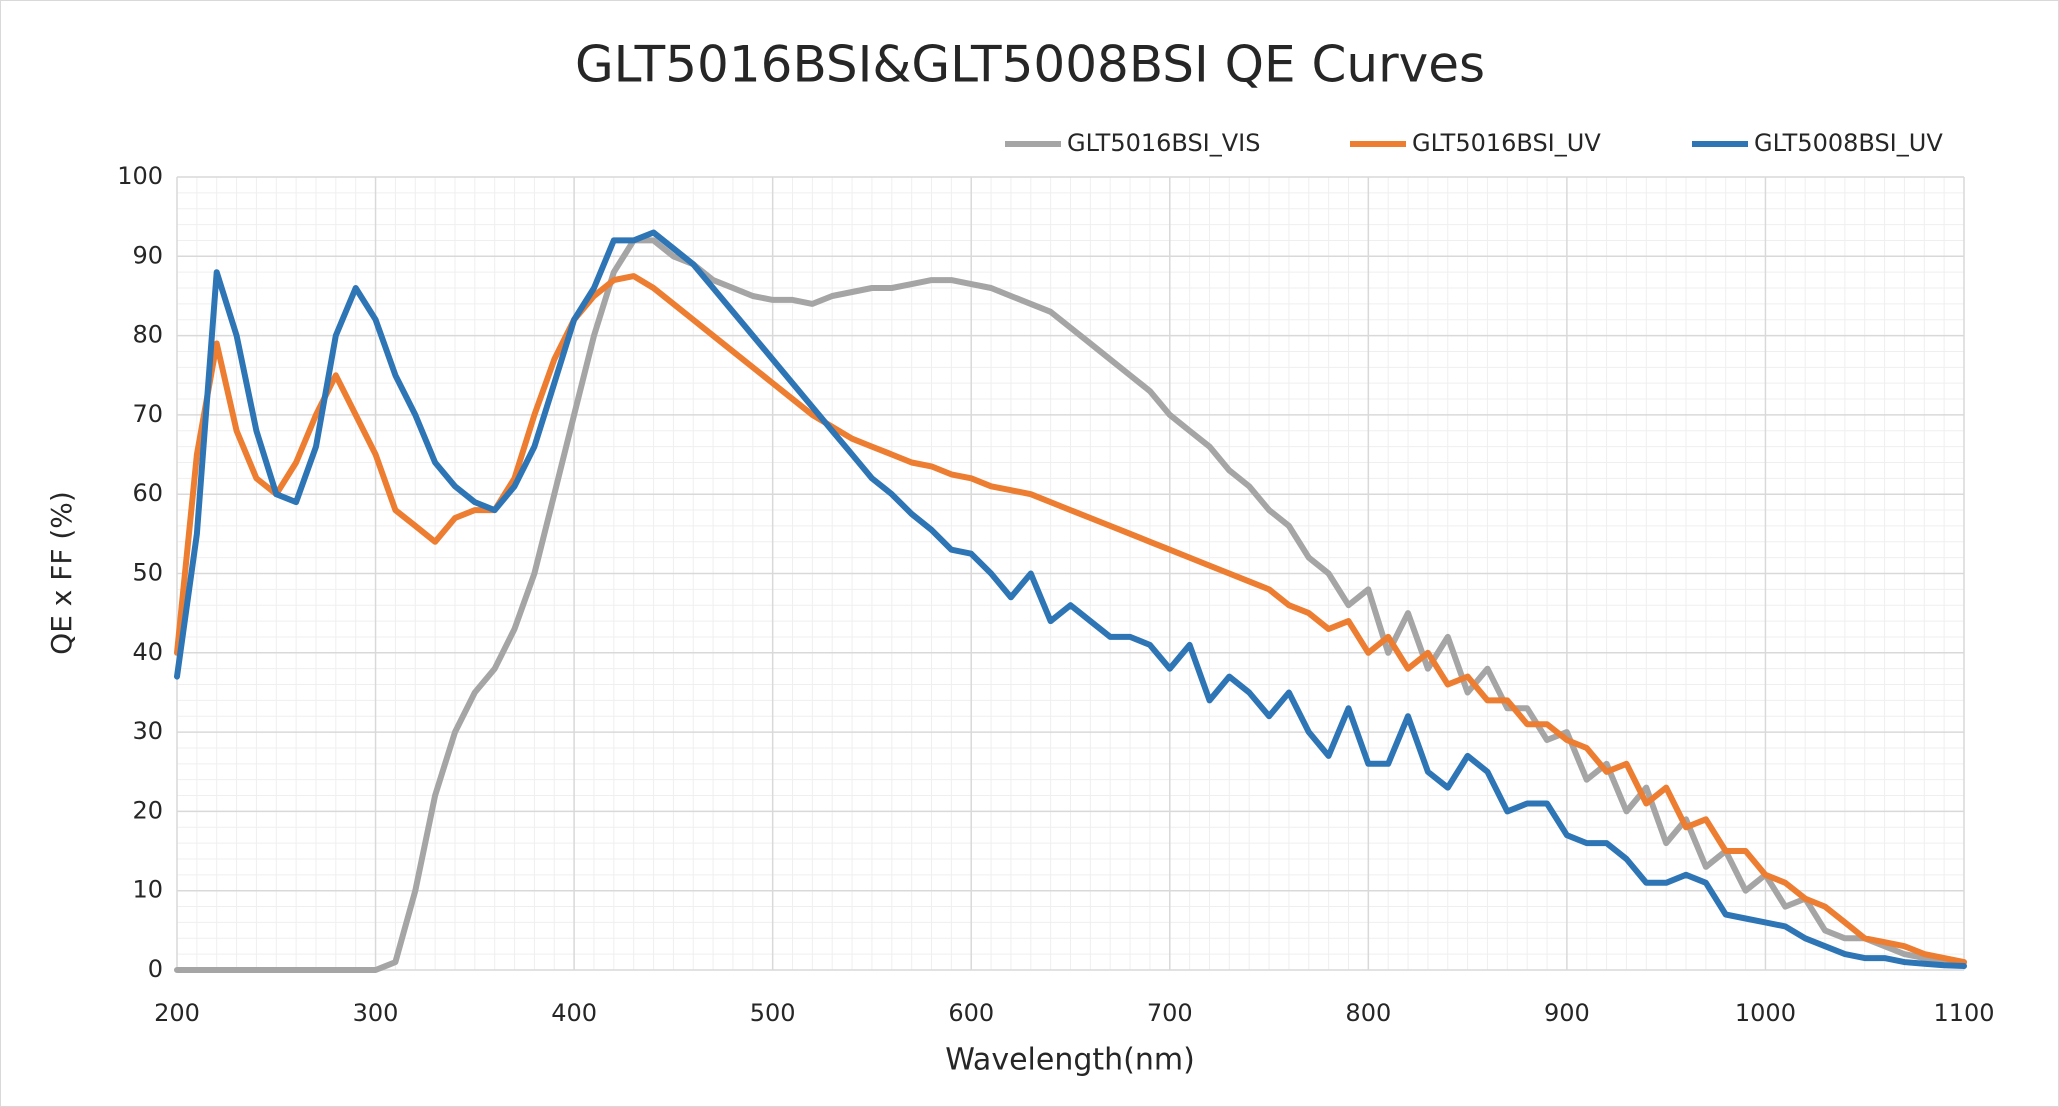 The width and height of the screenshot is (2059, 1107). What do you see at coordinates (574, 1013) in the screenshot?
I see `x-tick-label: 400` at bounding box center [574, 1013].